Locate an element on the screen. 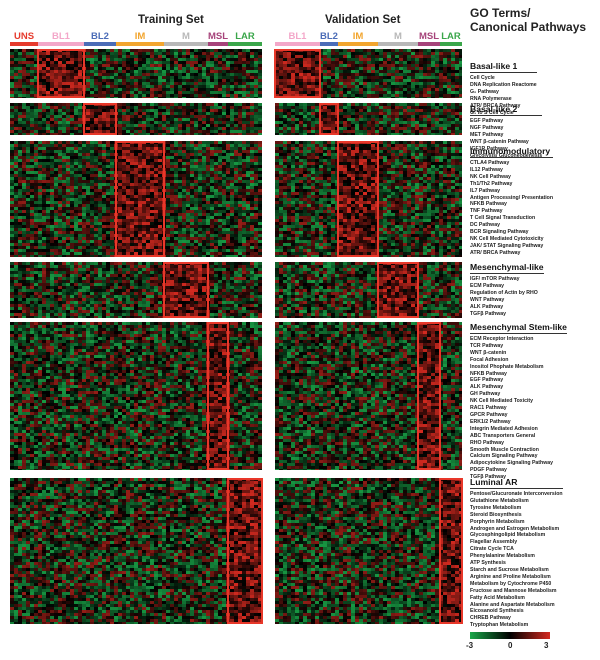 The width and height of the screenshot is (600, 660). go-term-item: WNT β-catenin Pathway is located at coordinates (506, 142).